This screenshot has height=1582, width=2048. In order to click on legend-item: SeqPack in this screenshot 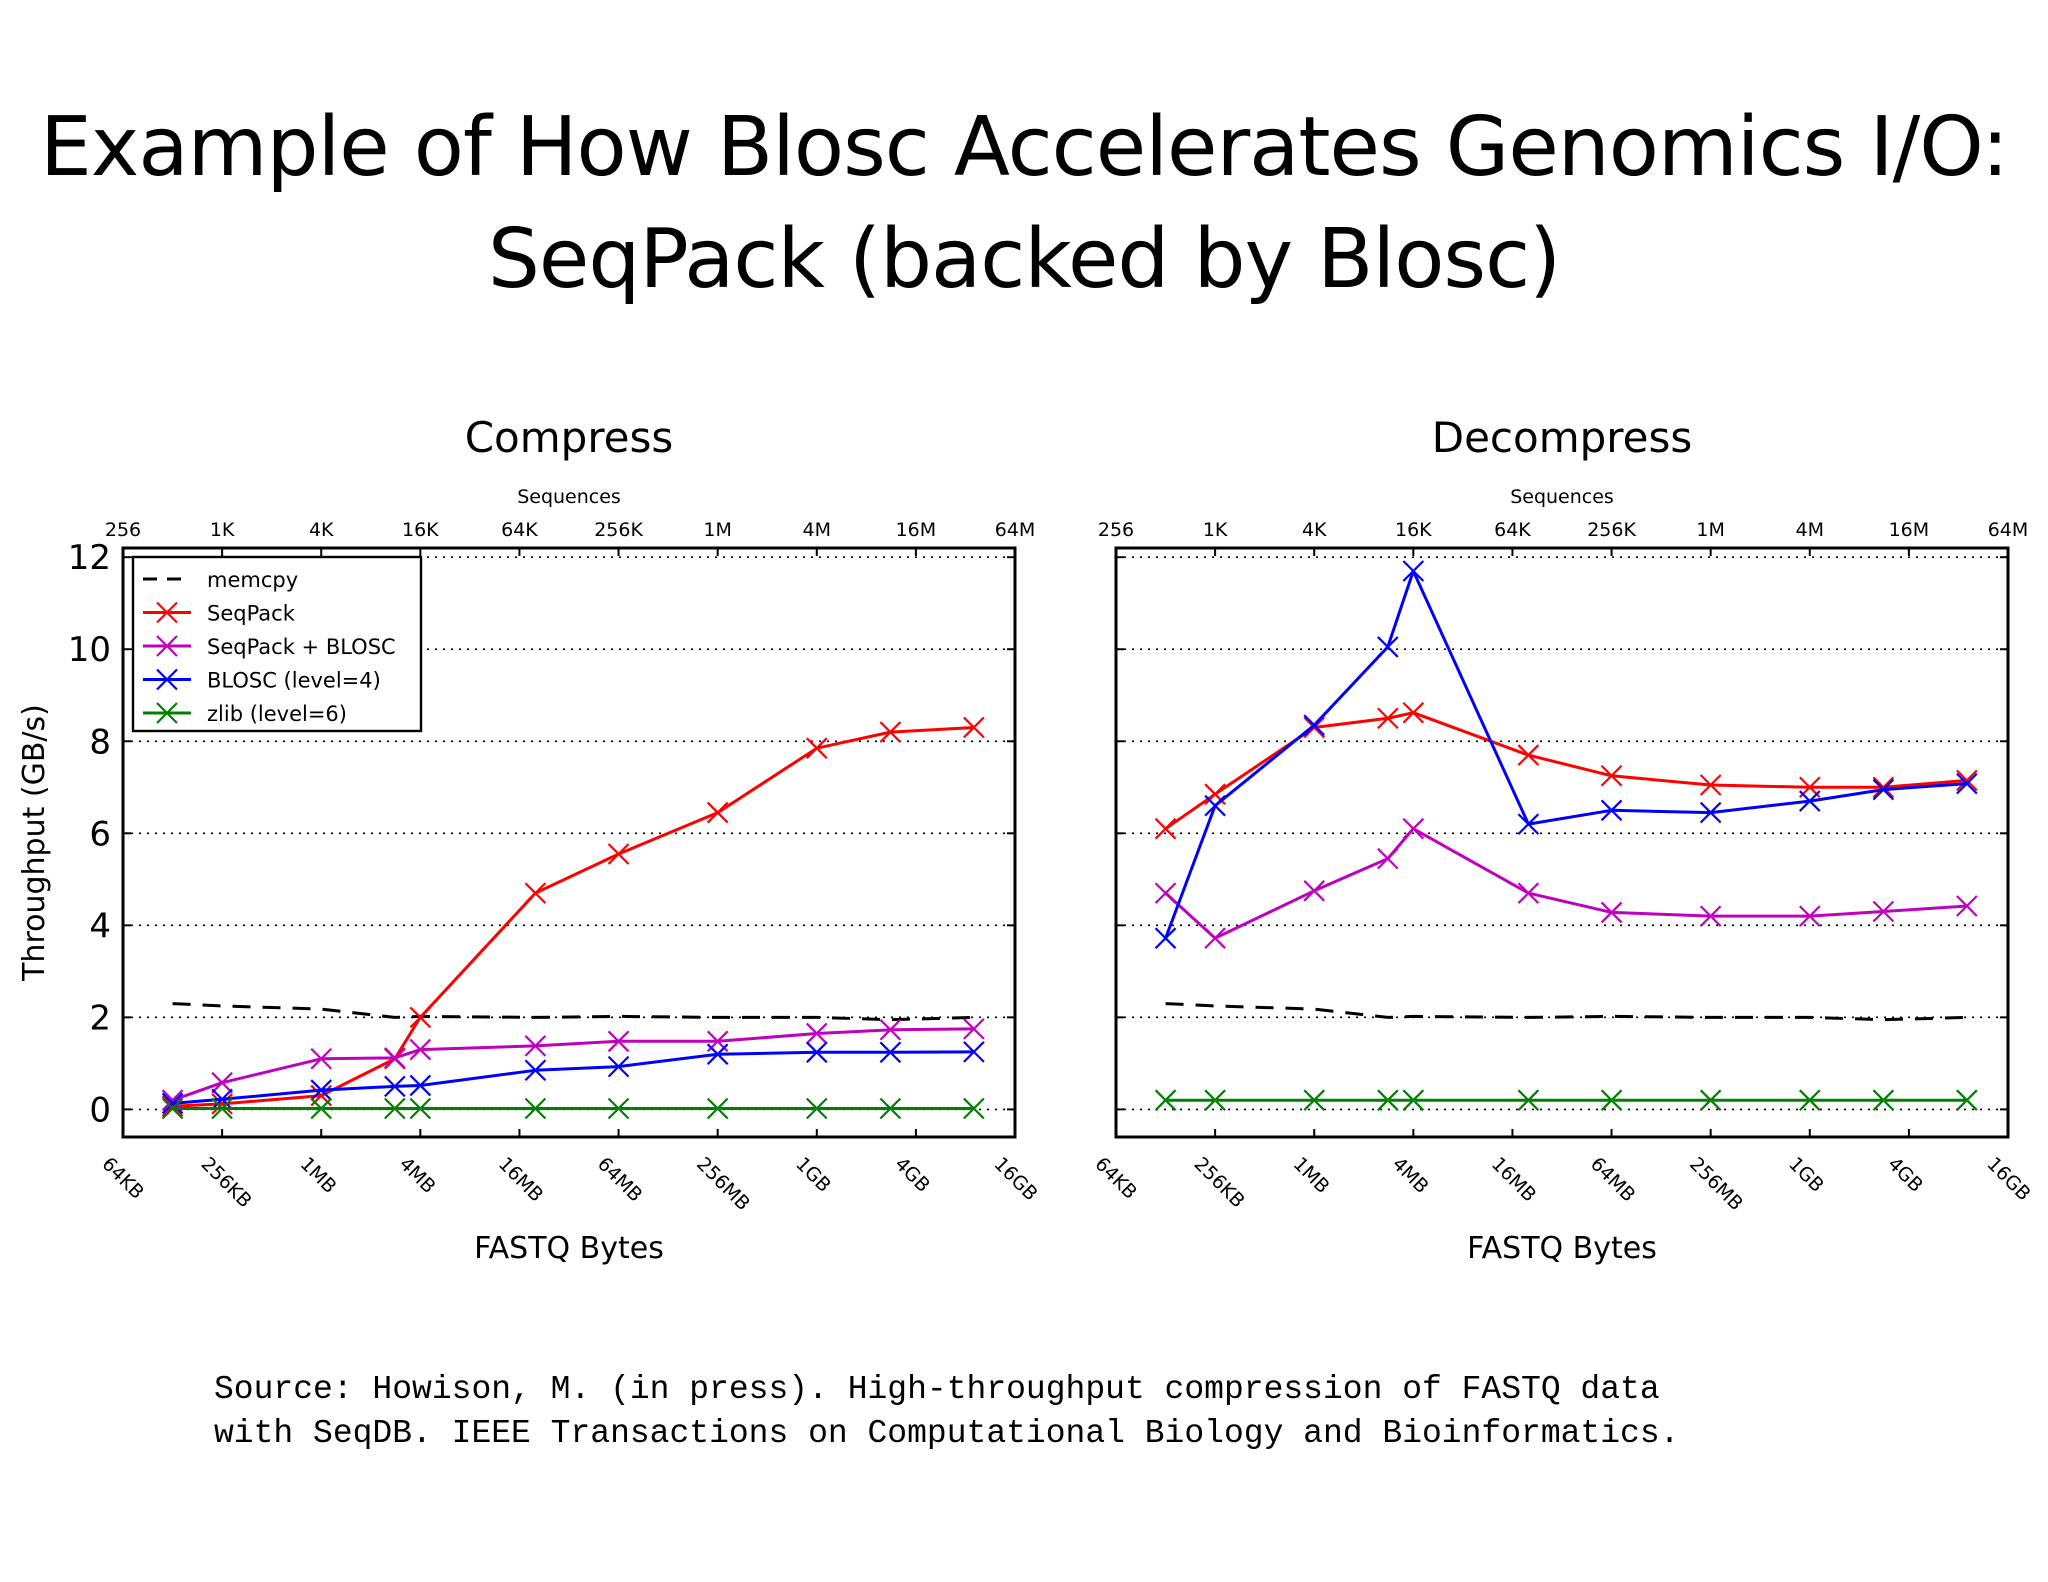, I will do `click(219, 614)`.